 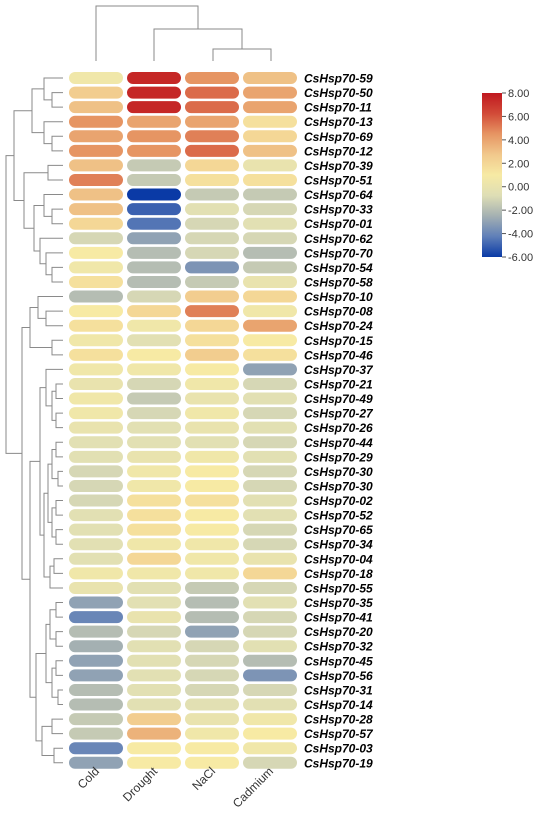 I want to click on row-label: CsHsp70-69, so click(x=338, y=137).